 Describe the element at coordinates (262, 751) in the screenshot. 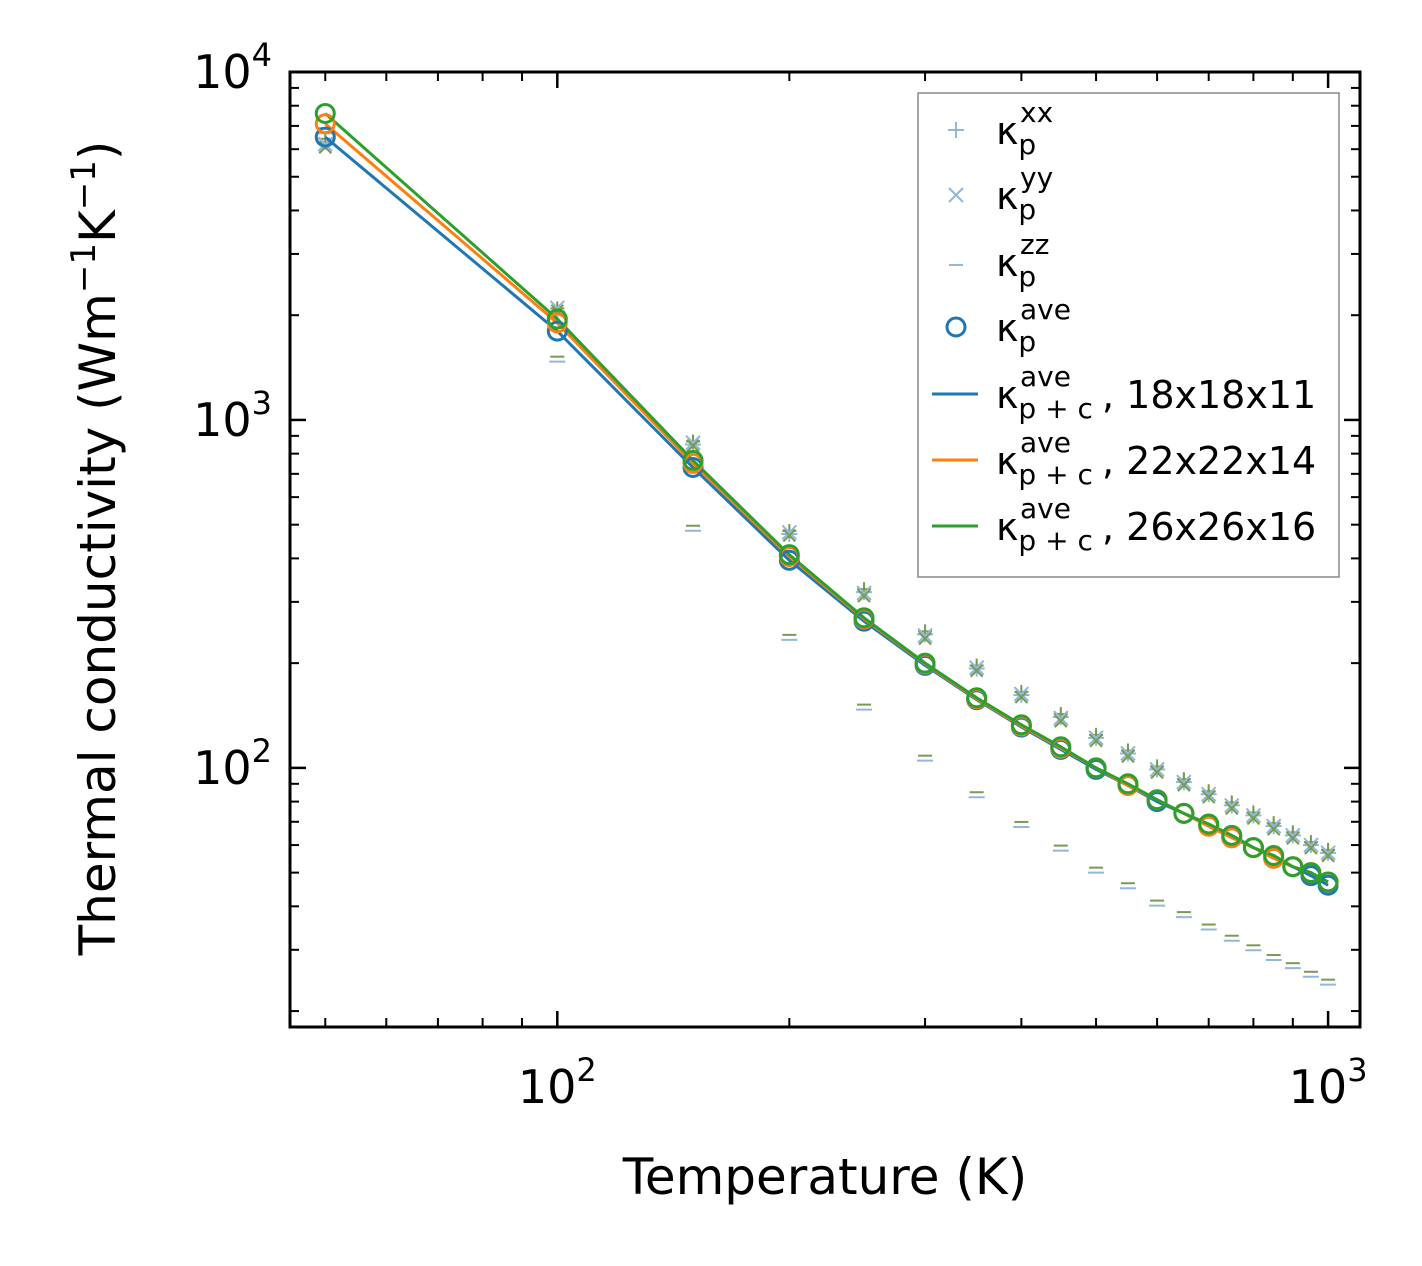

I see `y-tick-label-exp: 2` at that location.